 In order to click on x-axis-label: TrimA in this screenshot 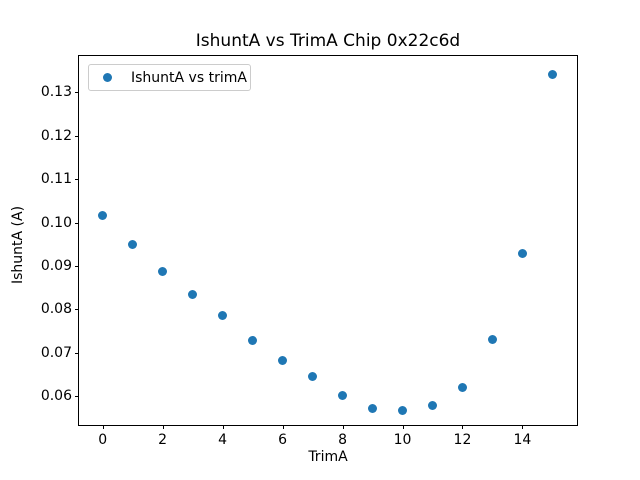, I will do `click(328, 457)`.